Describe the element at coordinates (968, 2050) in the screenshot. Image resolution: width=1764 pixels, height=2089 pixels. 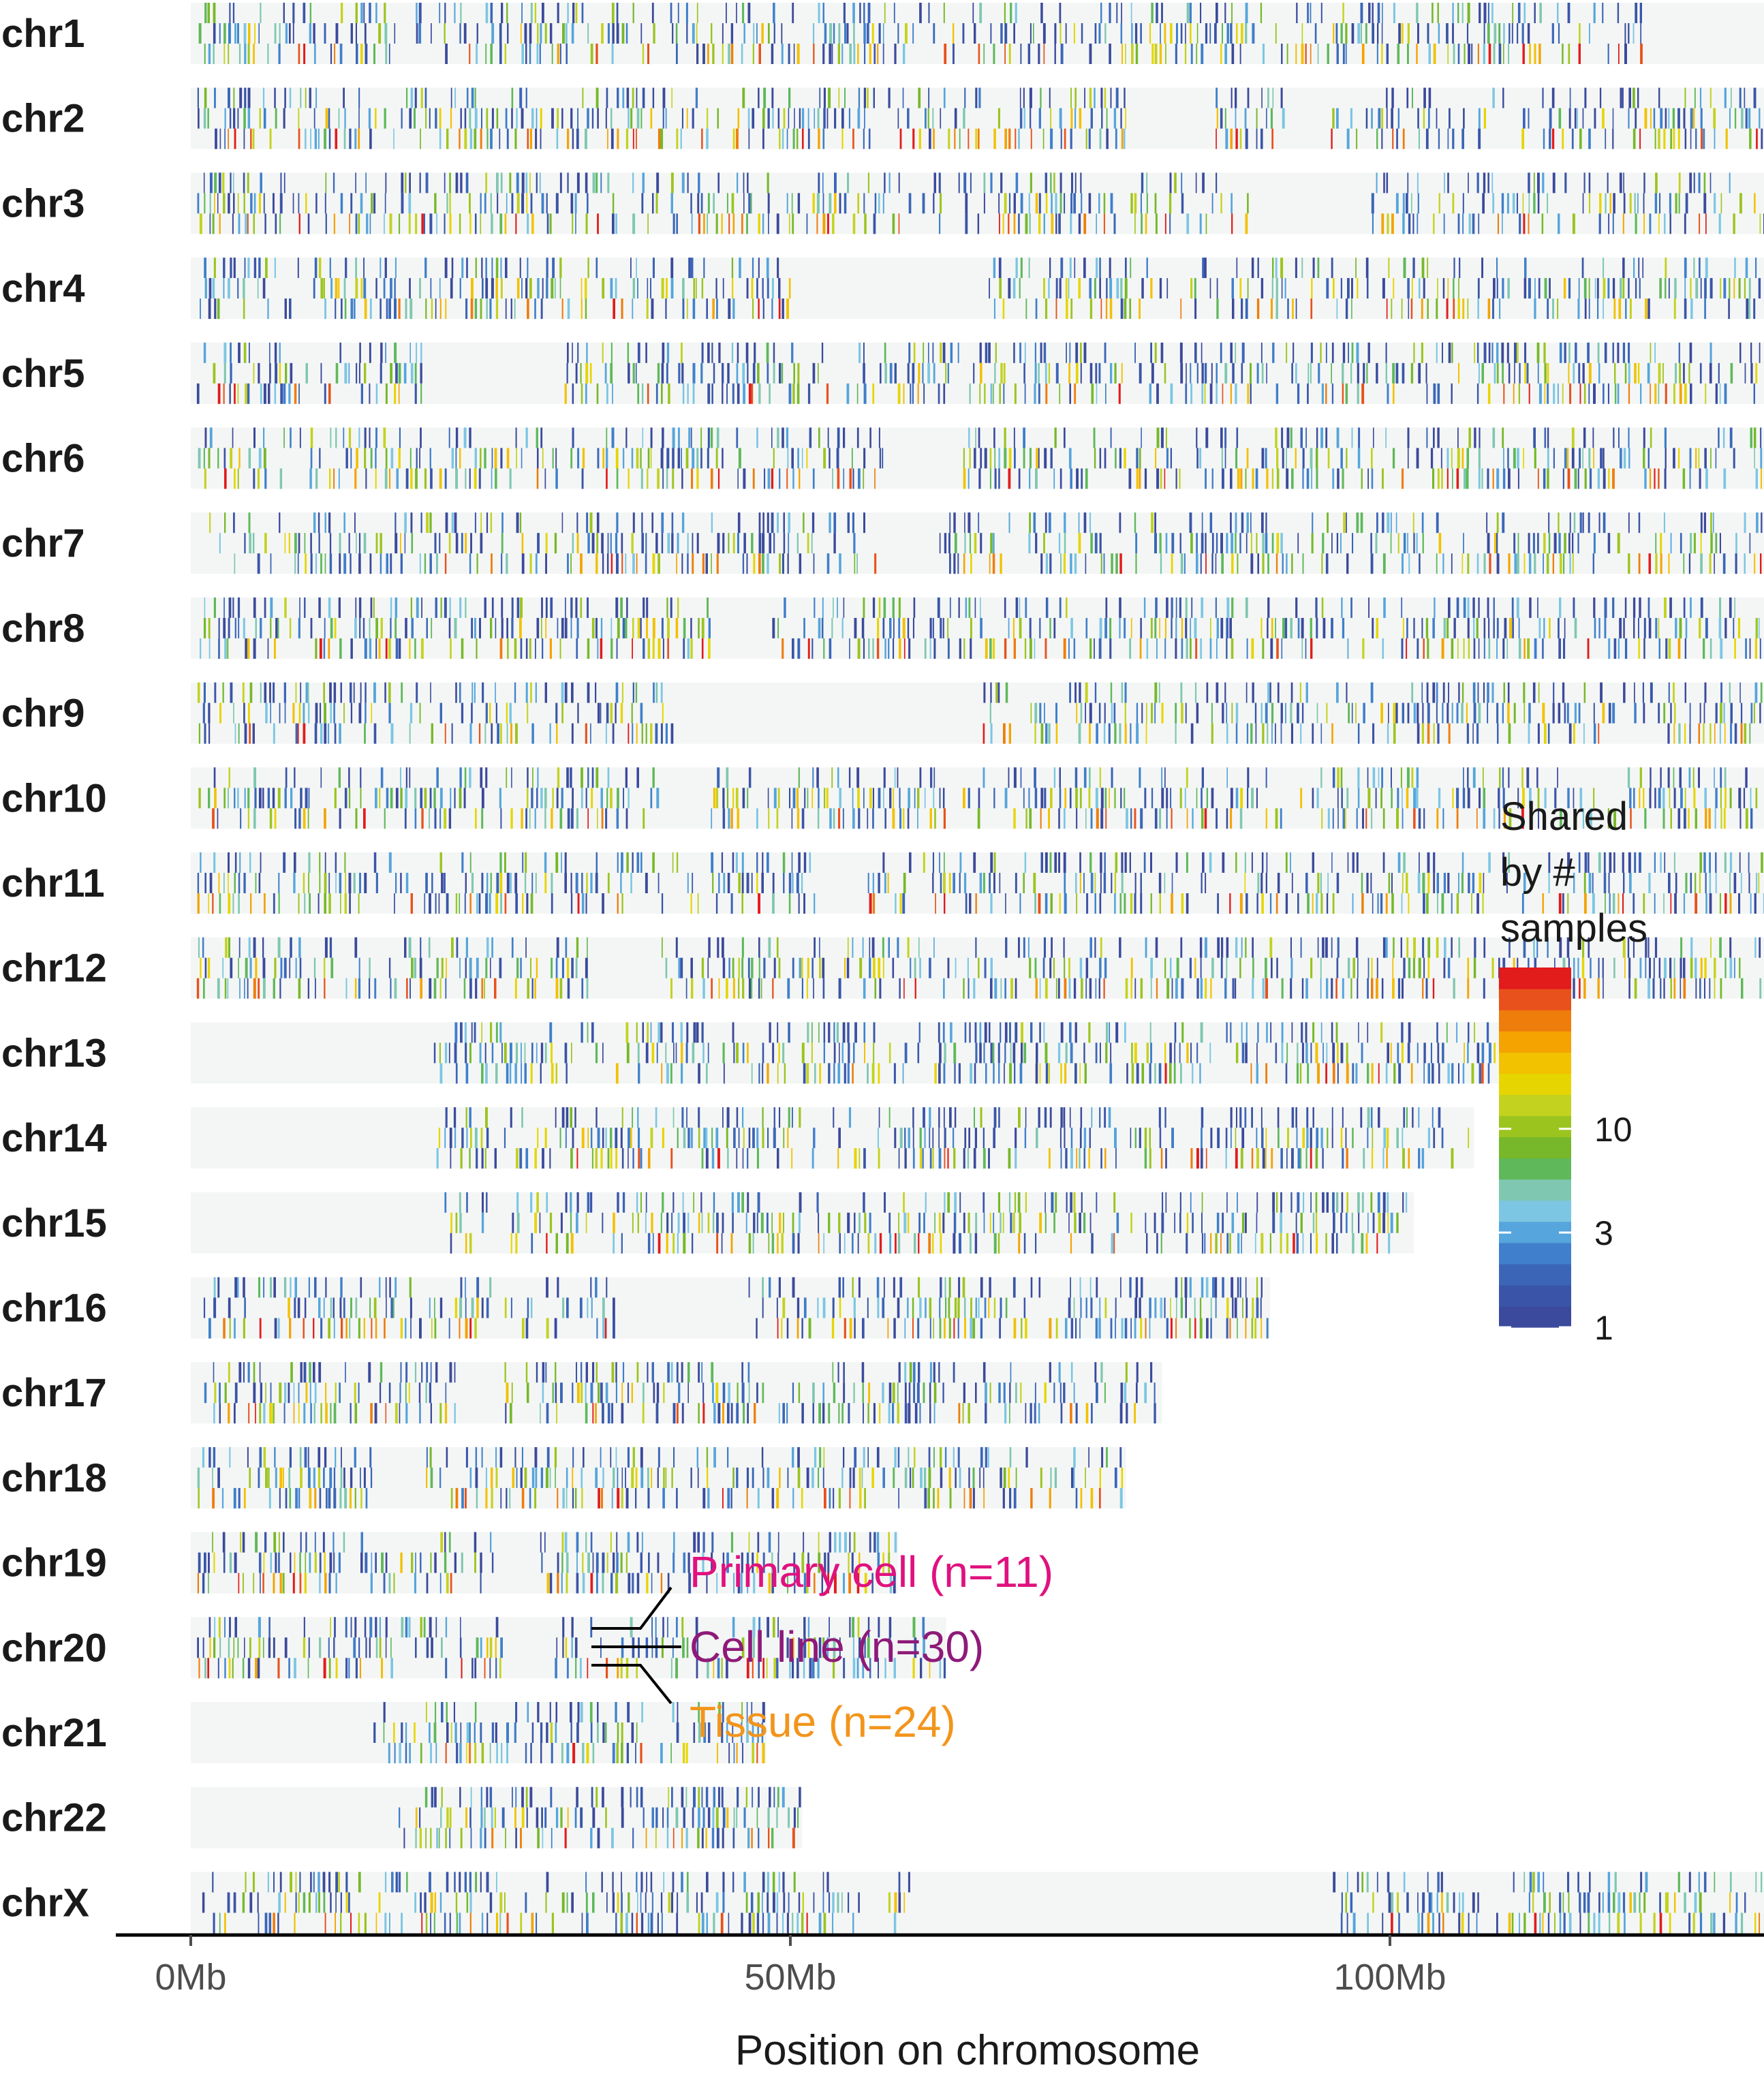
I see `x-axis-title: Position on chromosome` at that location.